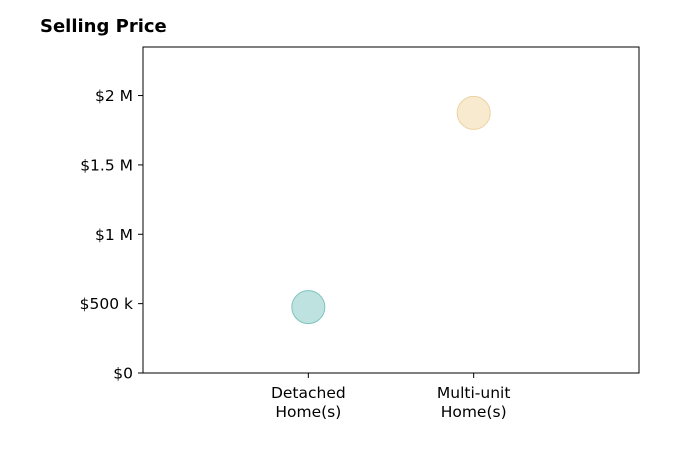  What do you see at coordinates (390, 397) in the screenshot?
I see `x-axis: Detached Home(s) Multi-unit Home(s)` at bounding box center [390, 397].